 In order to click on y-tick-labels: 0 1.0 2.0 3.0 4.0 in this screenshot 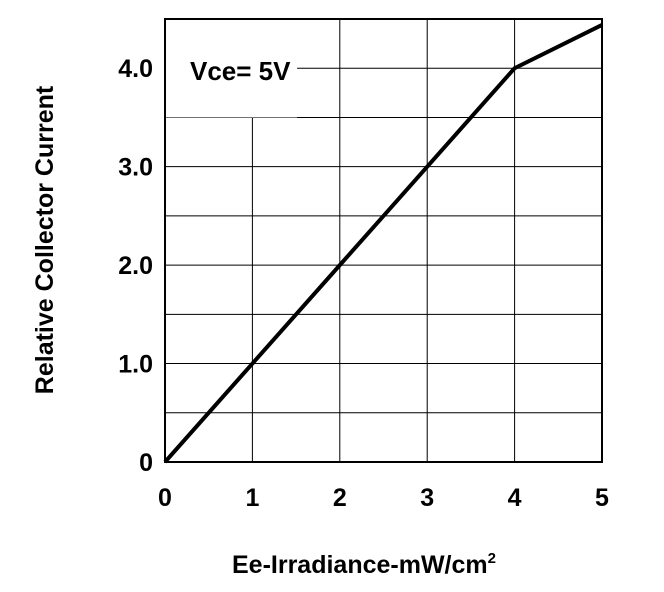, I will do `click(135, 266)`.